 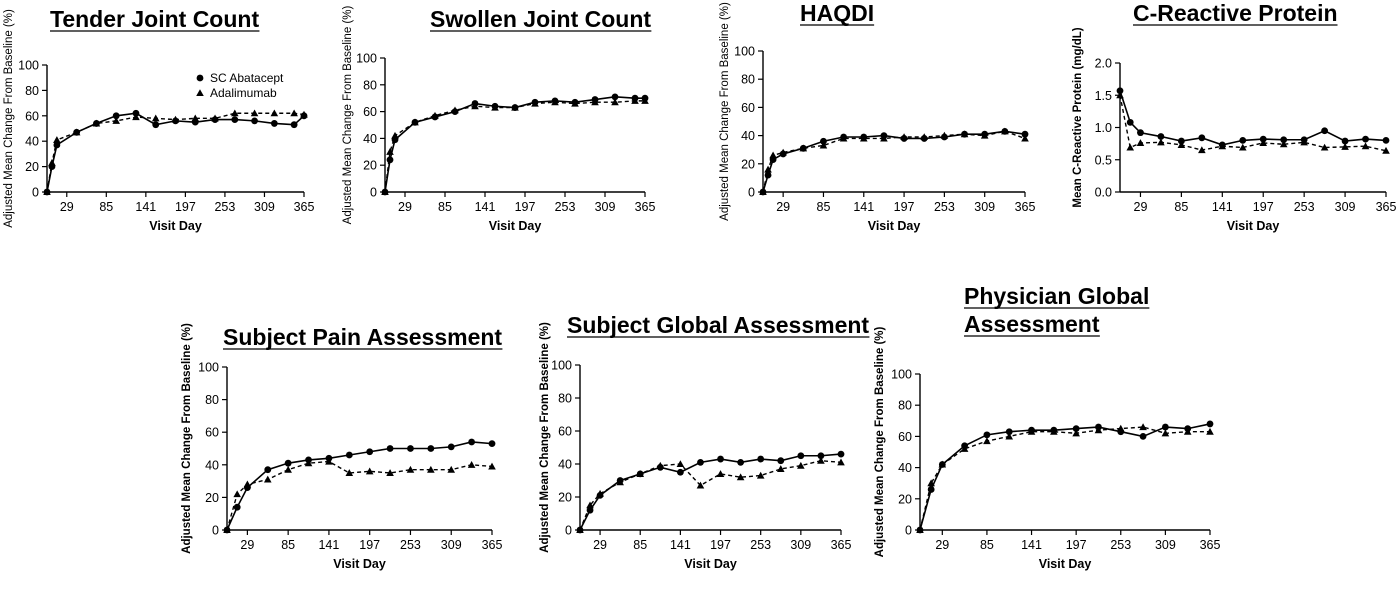 What do you see at coordinates (243, 93) in the screenshot?
I see `legend-label-adalimumab: Adalimumab` at bounding box center [243, 93].